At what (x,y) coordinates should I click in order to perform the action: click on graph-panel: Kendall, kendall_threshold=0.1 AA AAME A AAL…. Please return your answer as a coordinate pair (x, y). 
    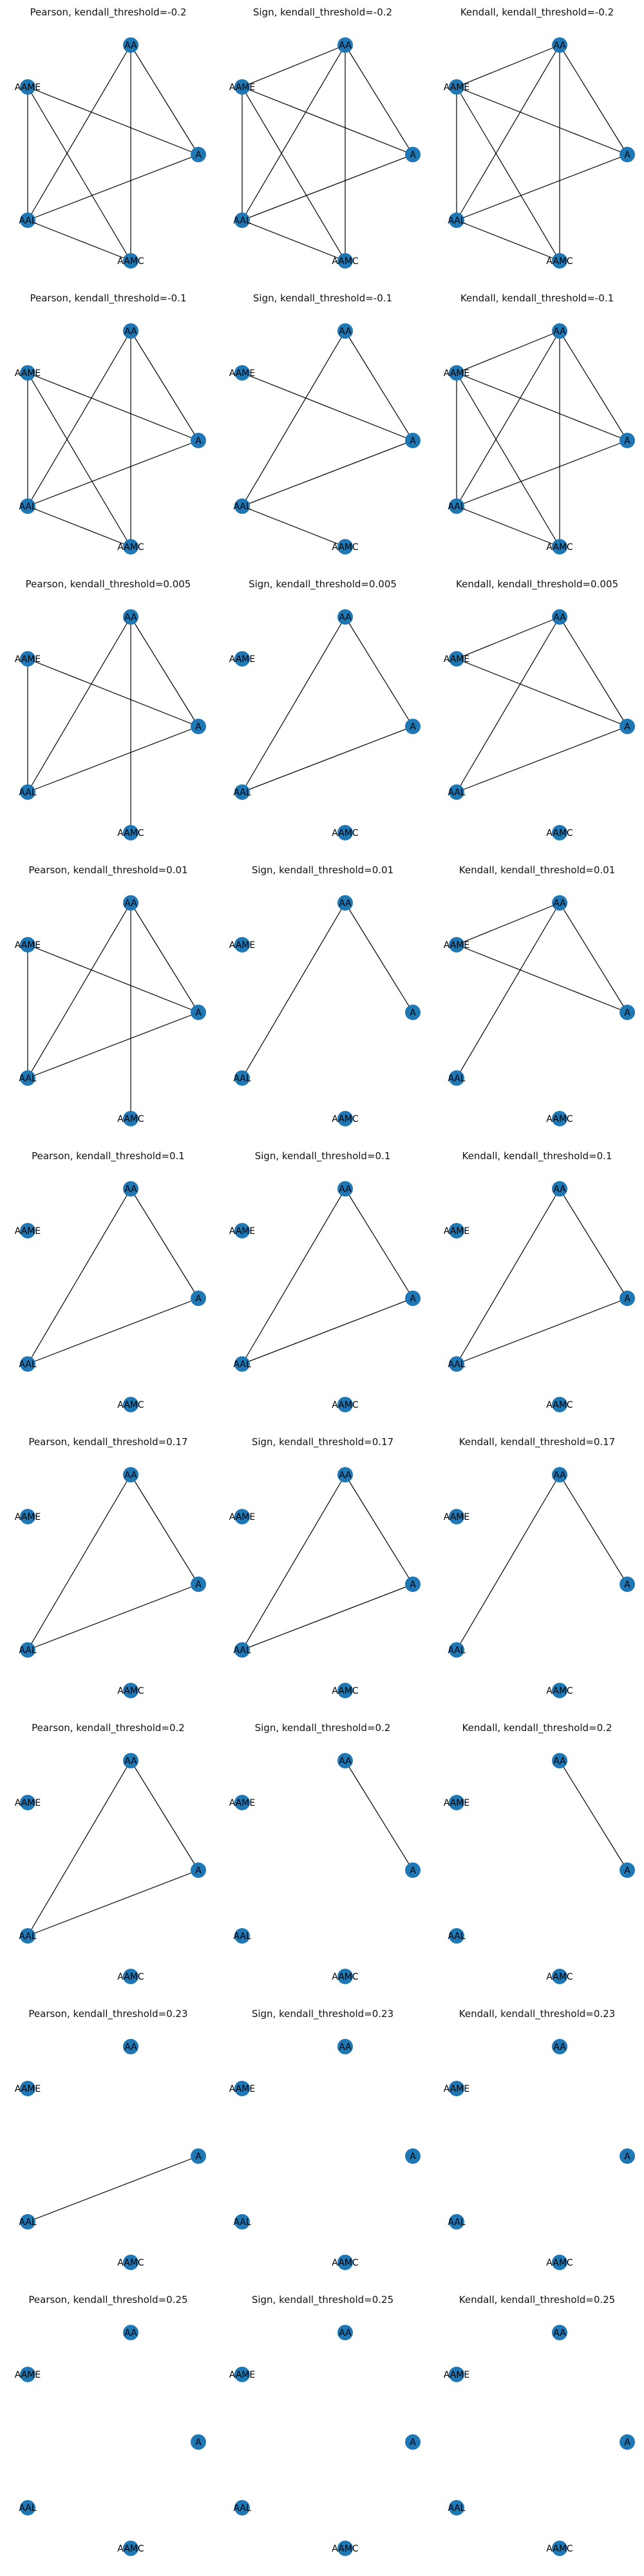
    Looking at the image, I should click on (537, 1286).